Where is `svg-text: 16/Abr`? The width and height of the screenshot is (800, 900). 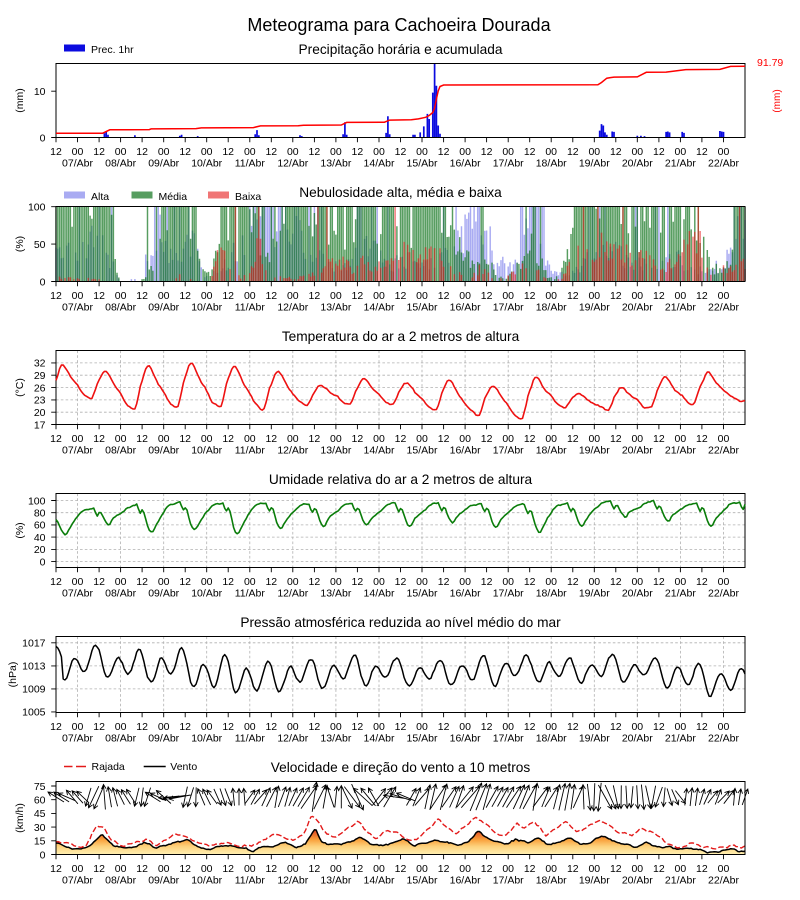
svg-text: 16/Abr is located at coordinates (465, 594).